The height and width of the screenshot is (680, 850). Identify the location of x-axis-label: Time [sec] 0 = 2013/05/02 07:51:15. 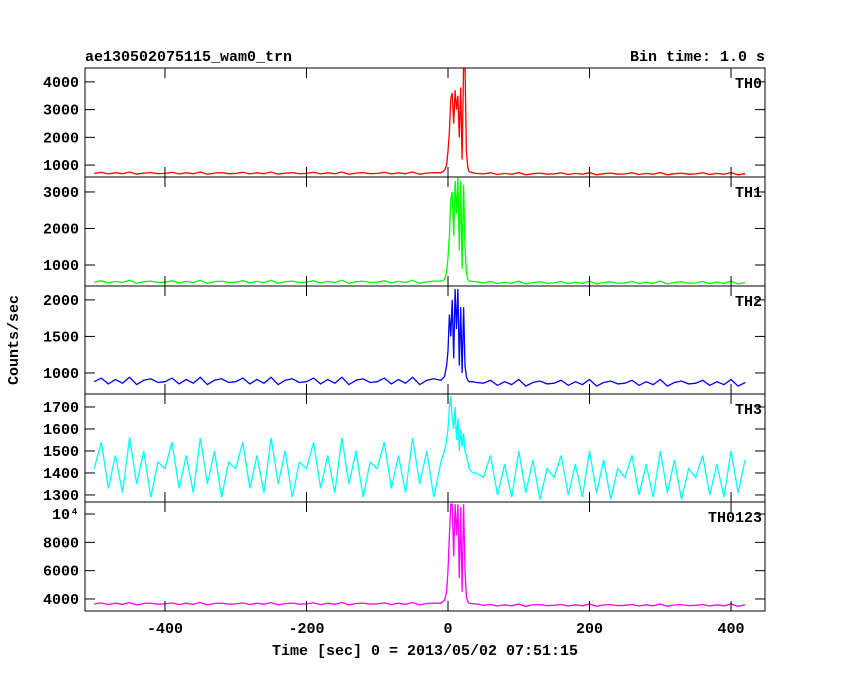
(425, 651).